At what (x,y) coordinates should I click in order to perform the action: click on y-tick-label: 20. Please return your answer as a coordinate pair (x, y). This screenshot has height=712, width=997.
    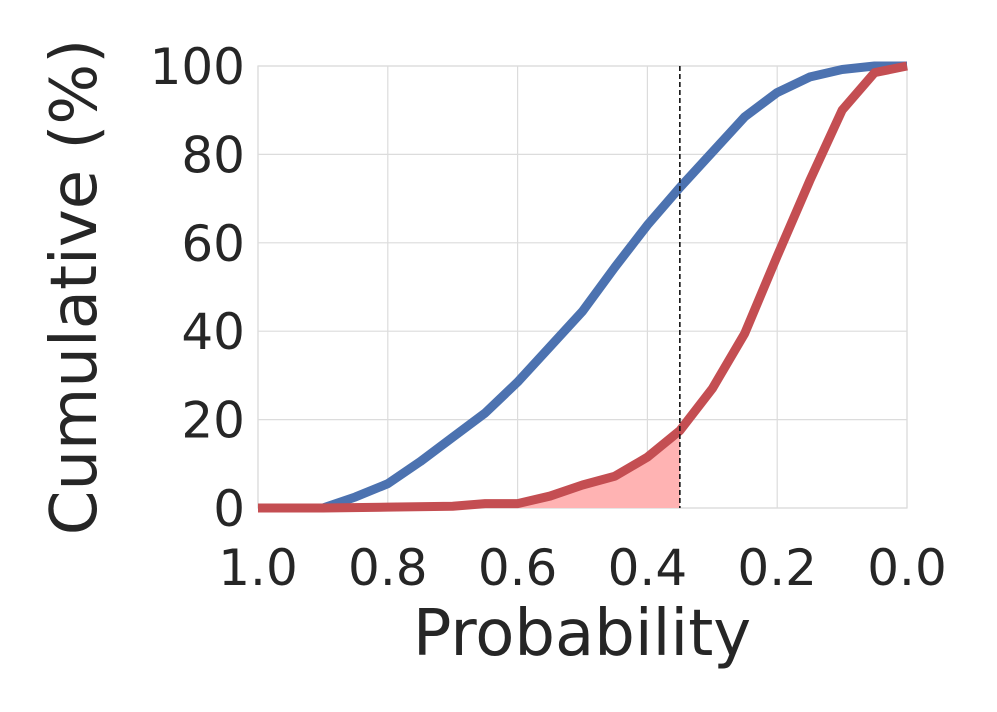
    Looking at the image, I should click on (213, 421).